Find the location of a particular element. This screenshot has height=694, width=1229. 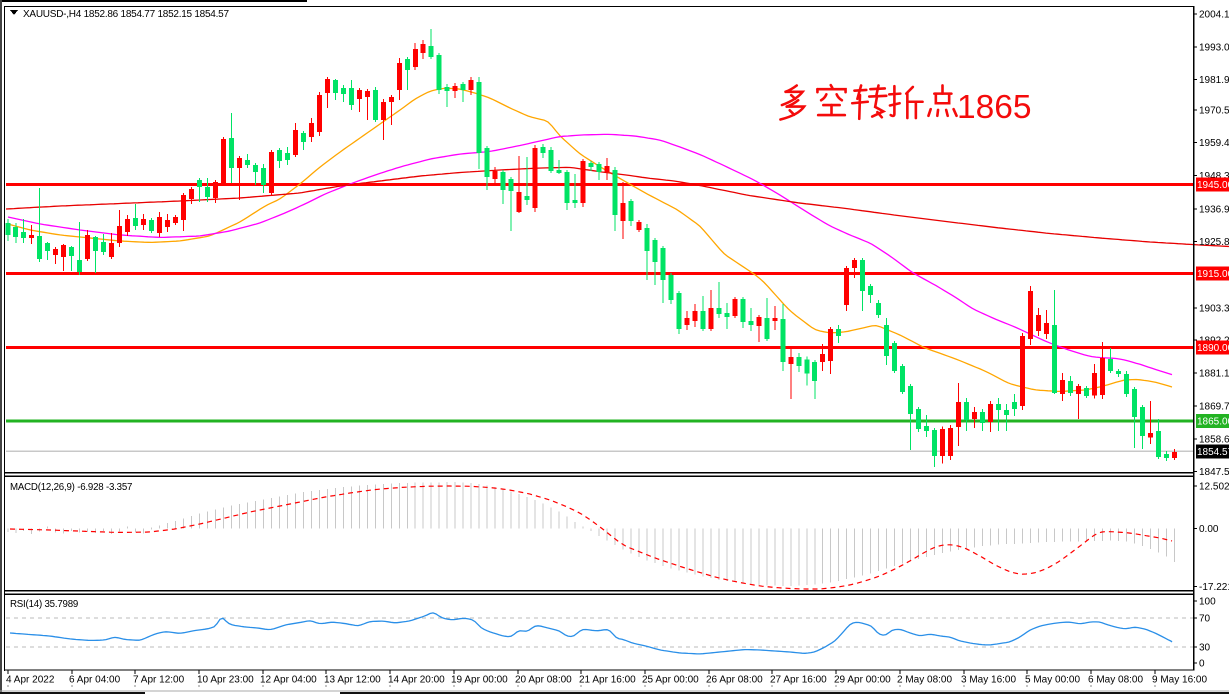

svg-text: 4 Apr 2022 is located at coordinates (30, 680).